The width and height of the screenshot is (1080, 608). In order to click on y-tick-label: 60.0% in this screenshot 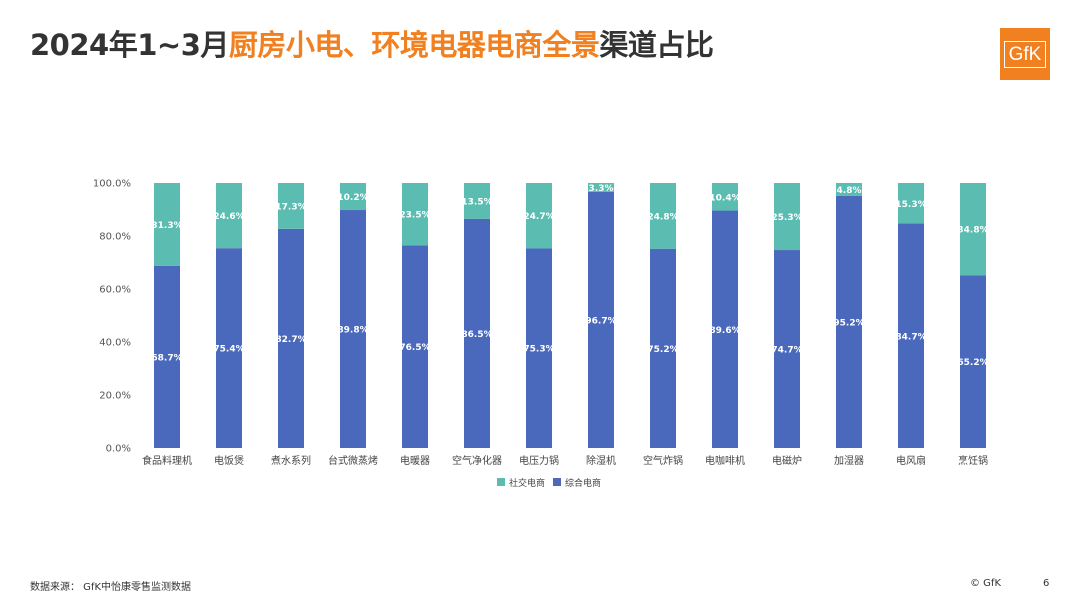, I will do `click(115, 290)`.